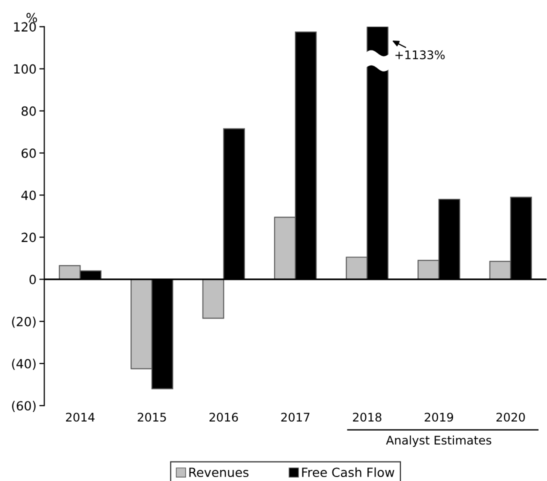  Describe the element at coordinates (439, 417) in the screenshot. I see `x-tick-label: 2019` at that location.